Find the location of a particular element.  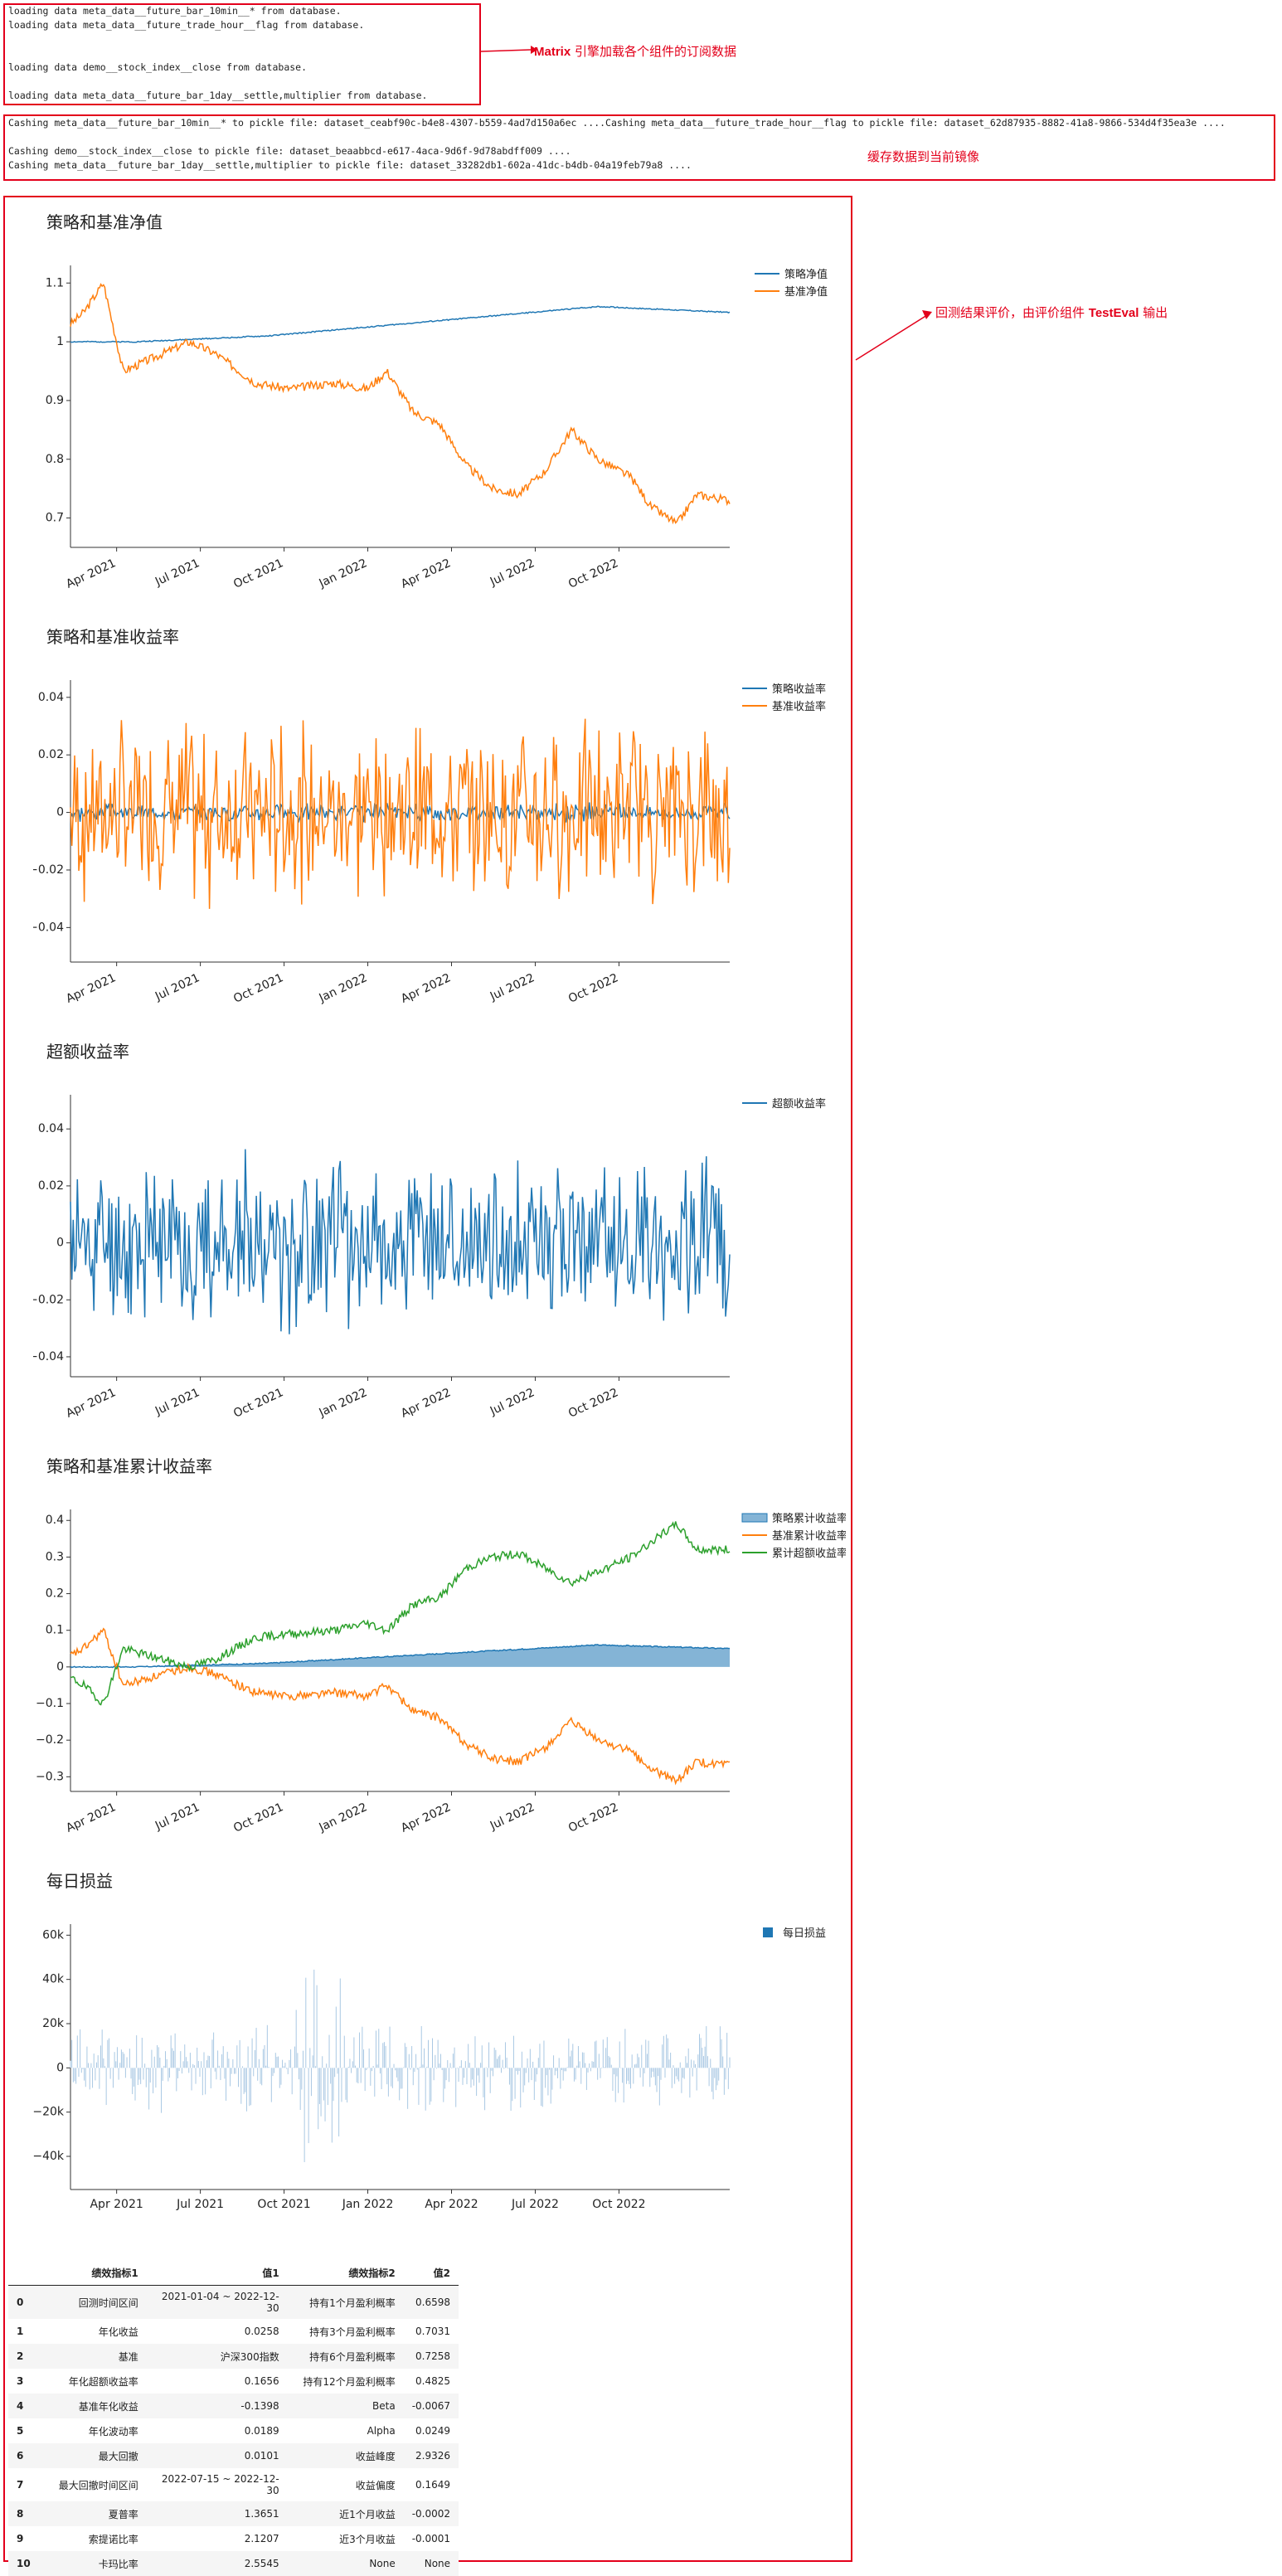

metrics-header-index is located at coordinates (23, 2273).